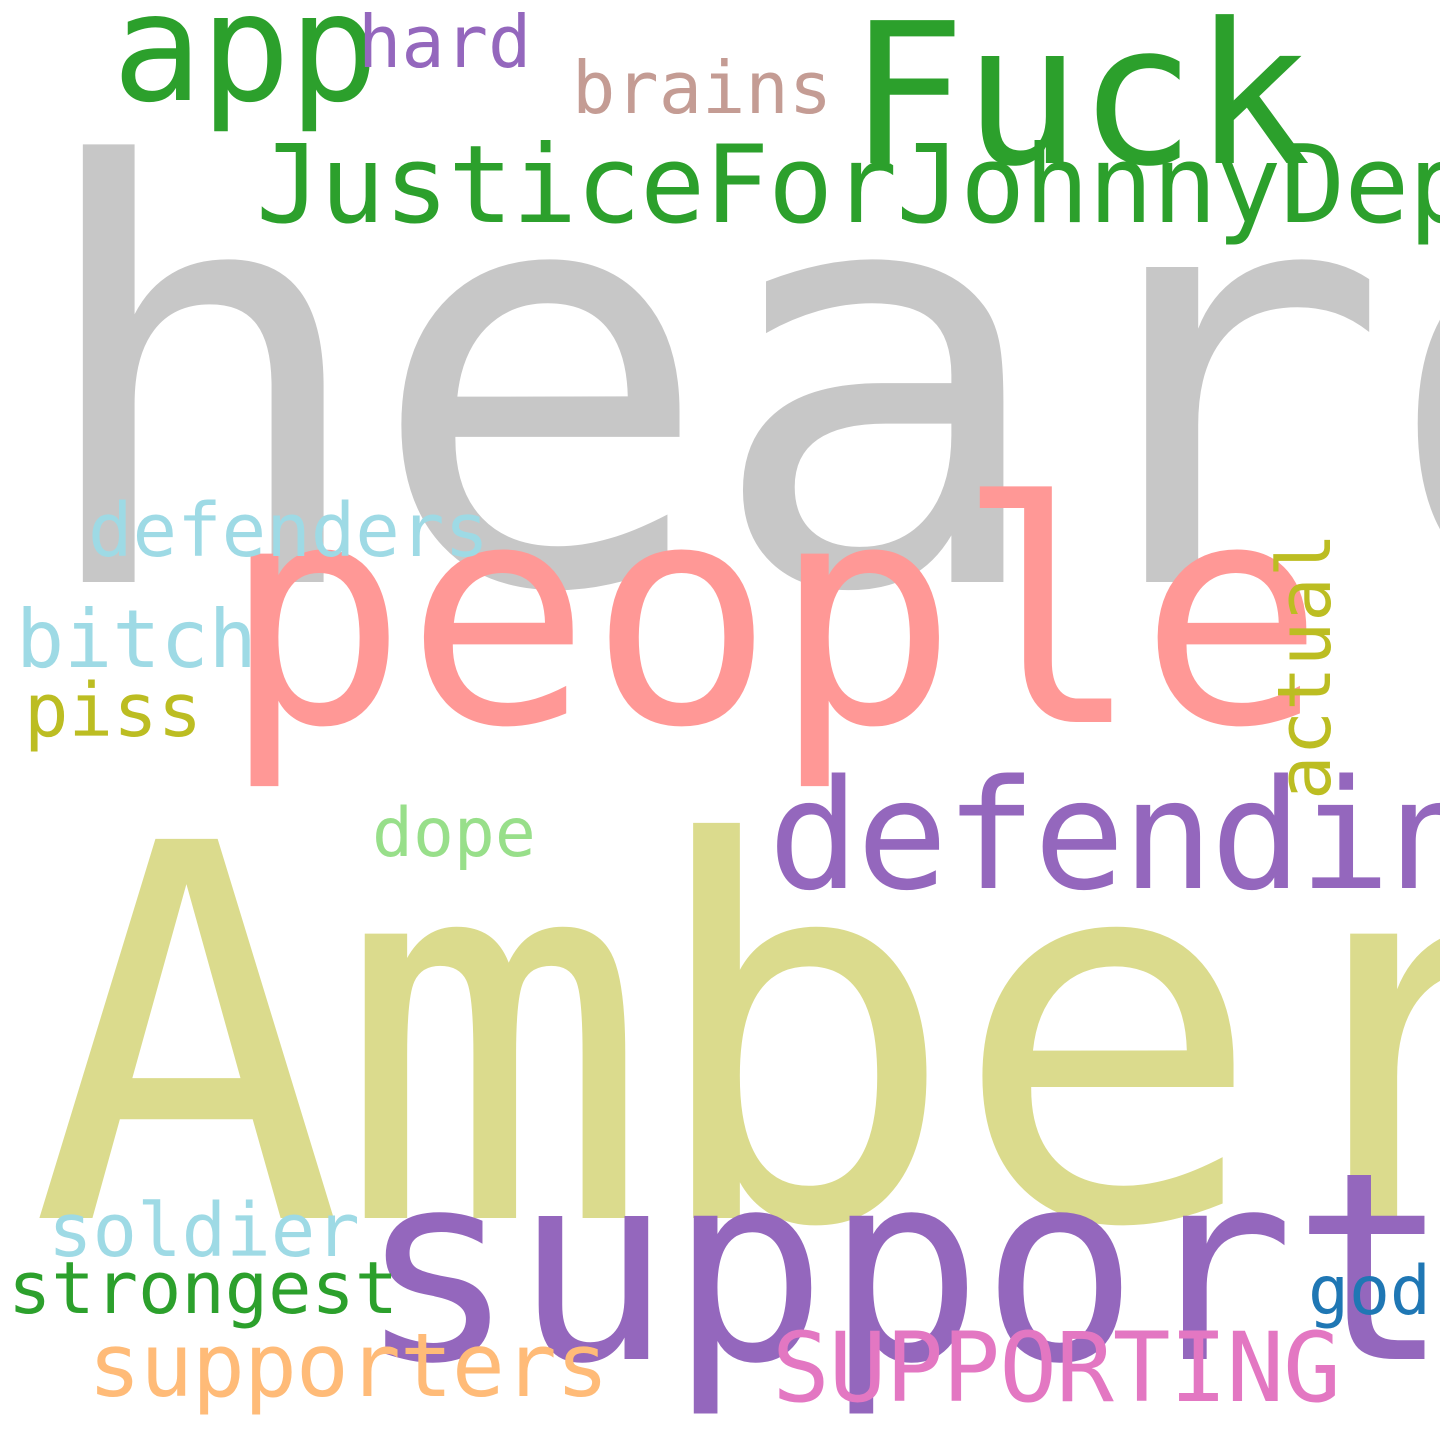  I want to click on word-soldier: soldier, so click(204, 1231).